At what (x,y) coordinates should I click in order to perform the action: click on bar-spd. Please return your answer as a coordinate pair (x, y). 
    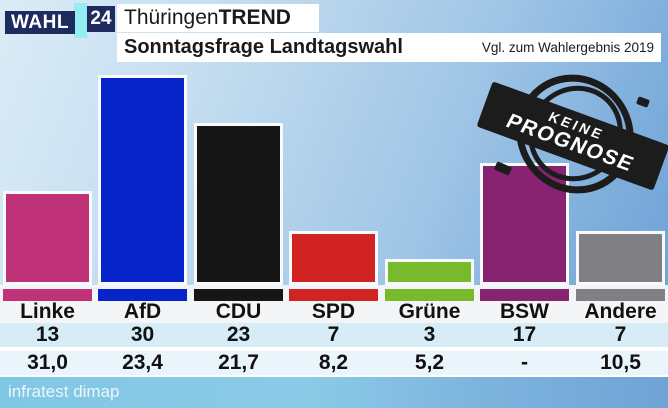
    Looking at the image, I should click on (333, 258).